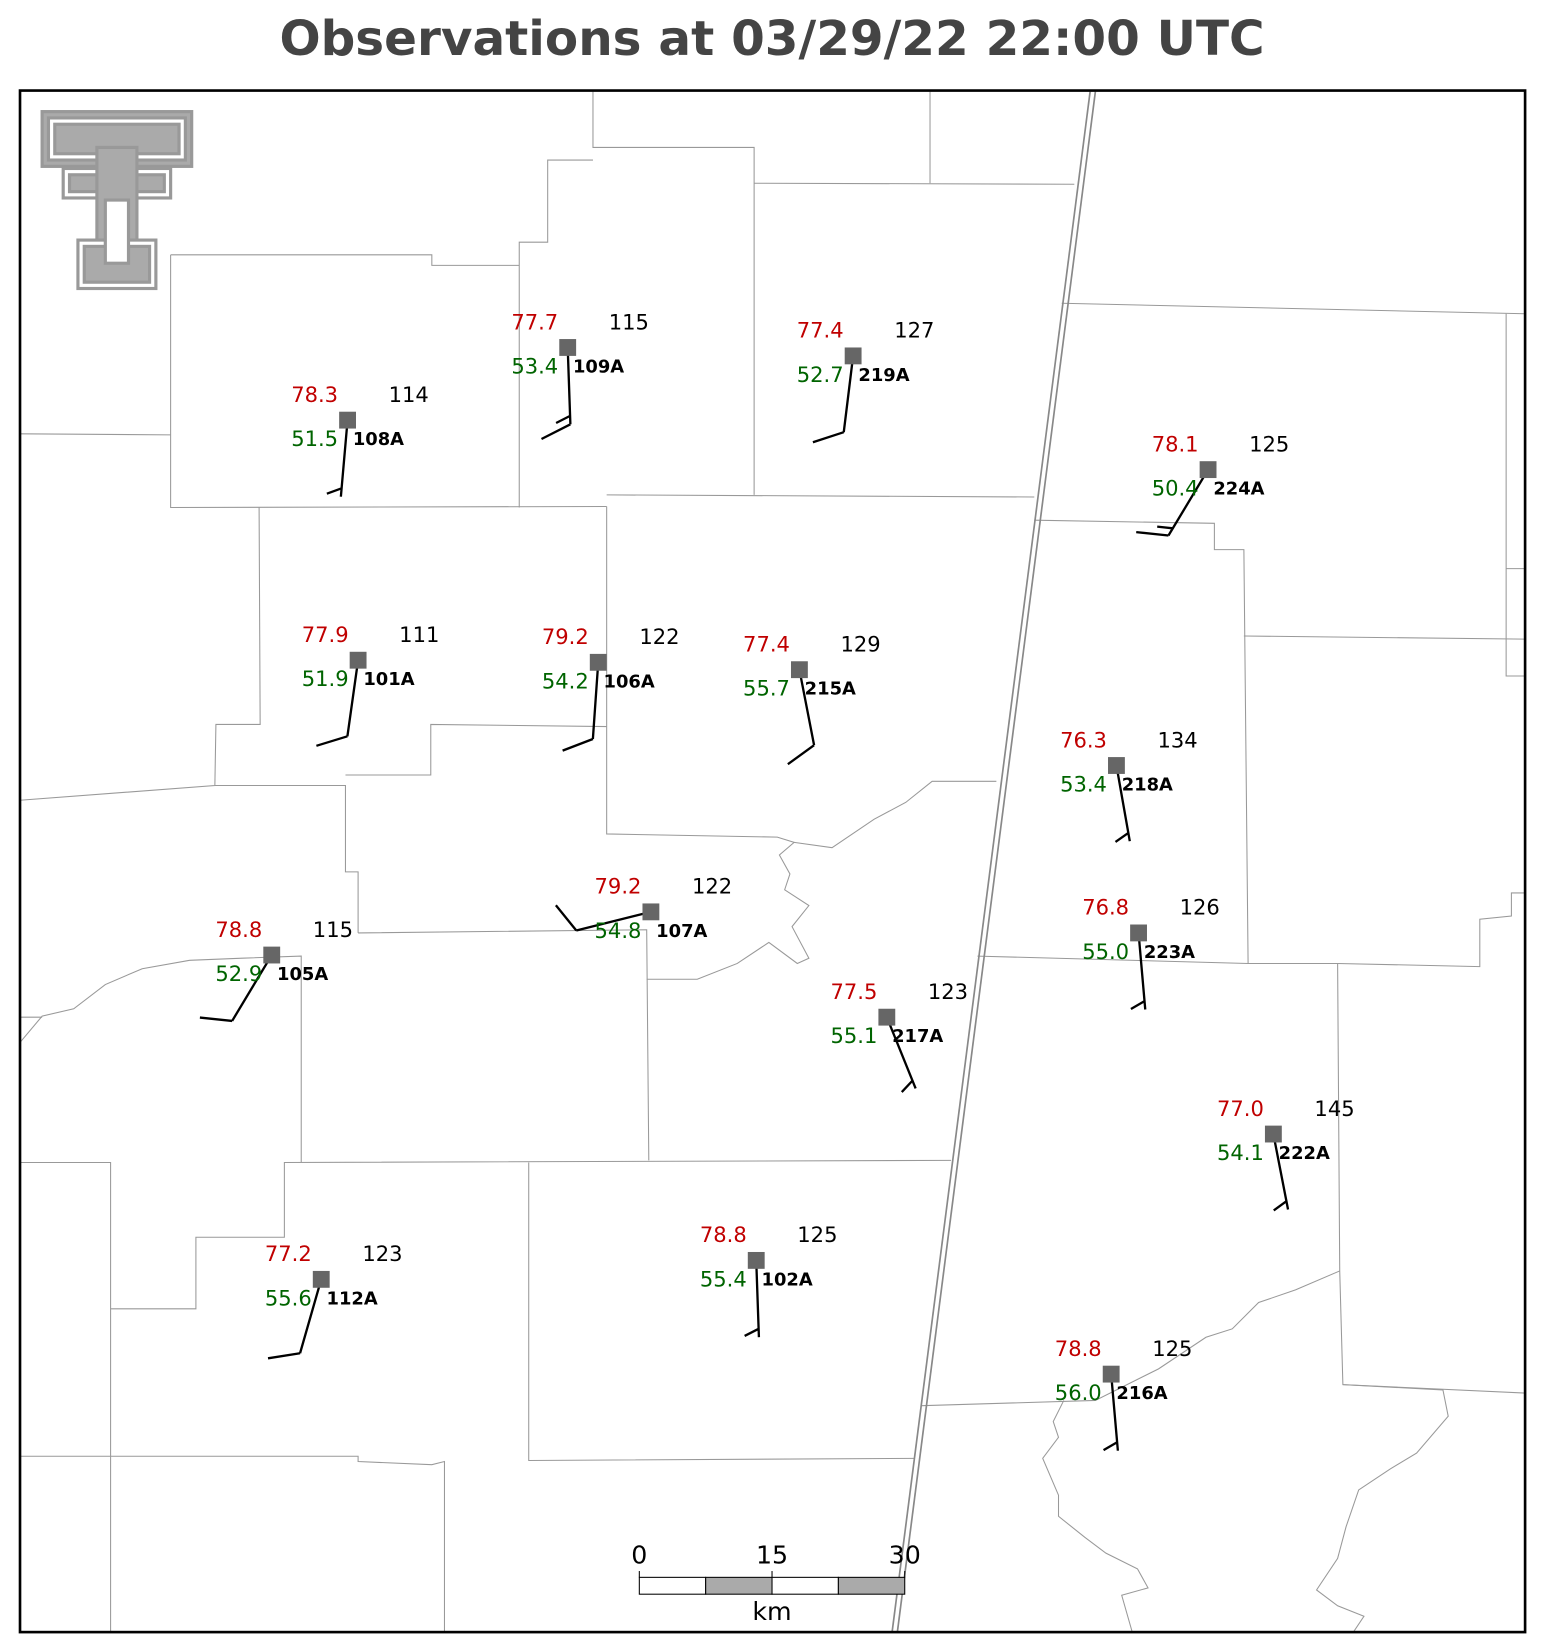 The width and height of the screenshot is (1543, 1650). Describe the element at coordinates (771, 1611) in the screenshot. I see `scale-unit: km` at that location.